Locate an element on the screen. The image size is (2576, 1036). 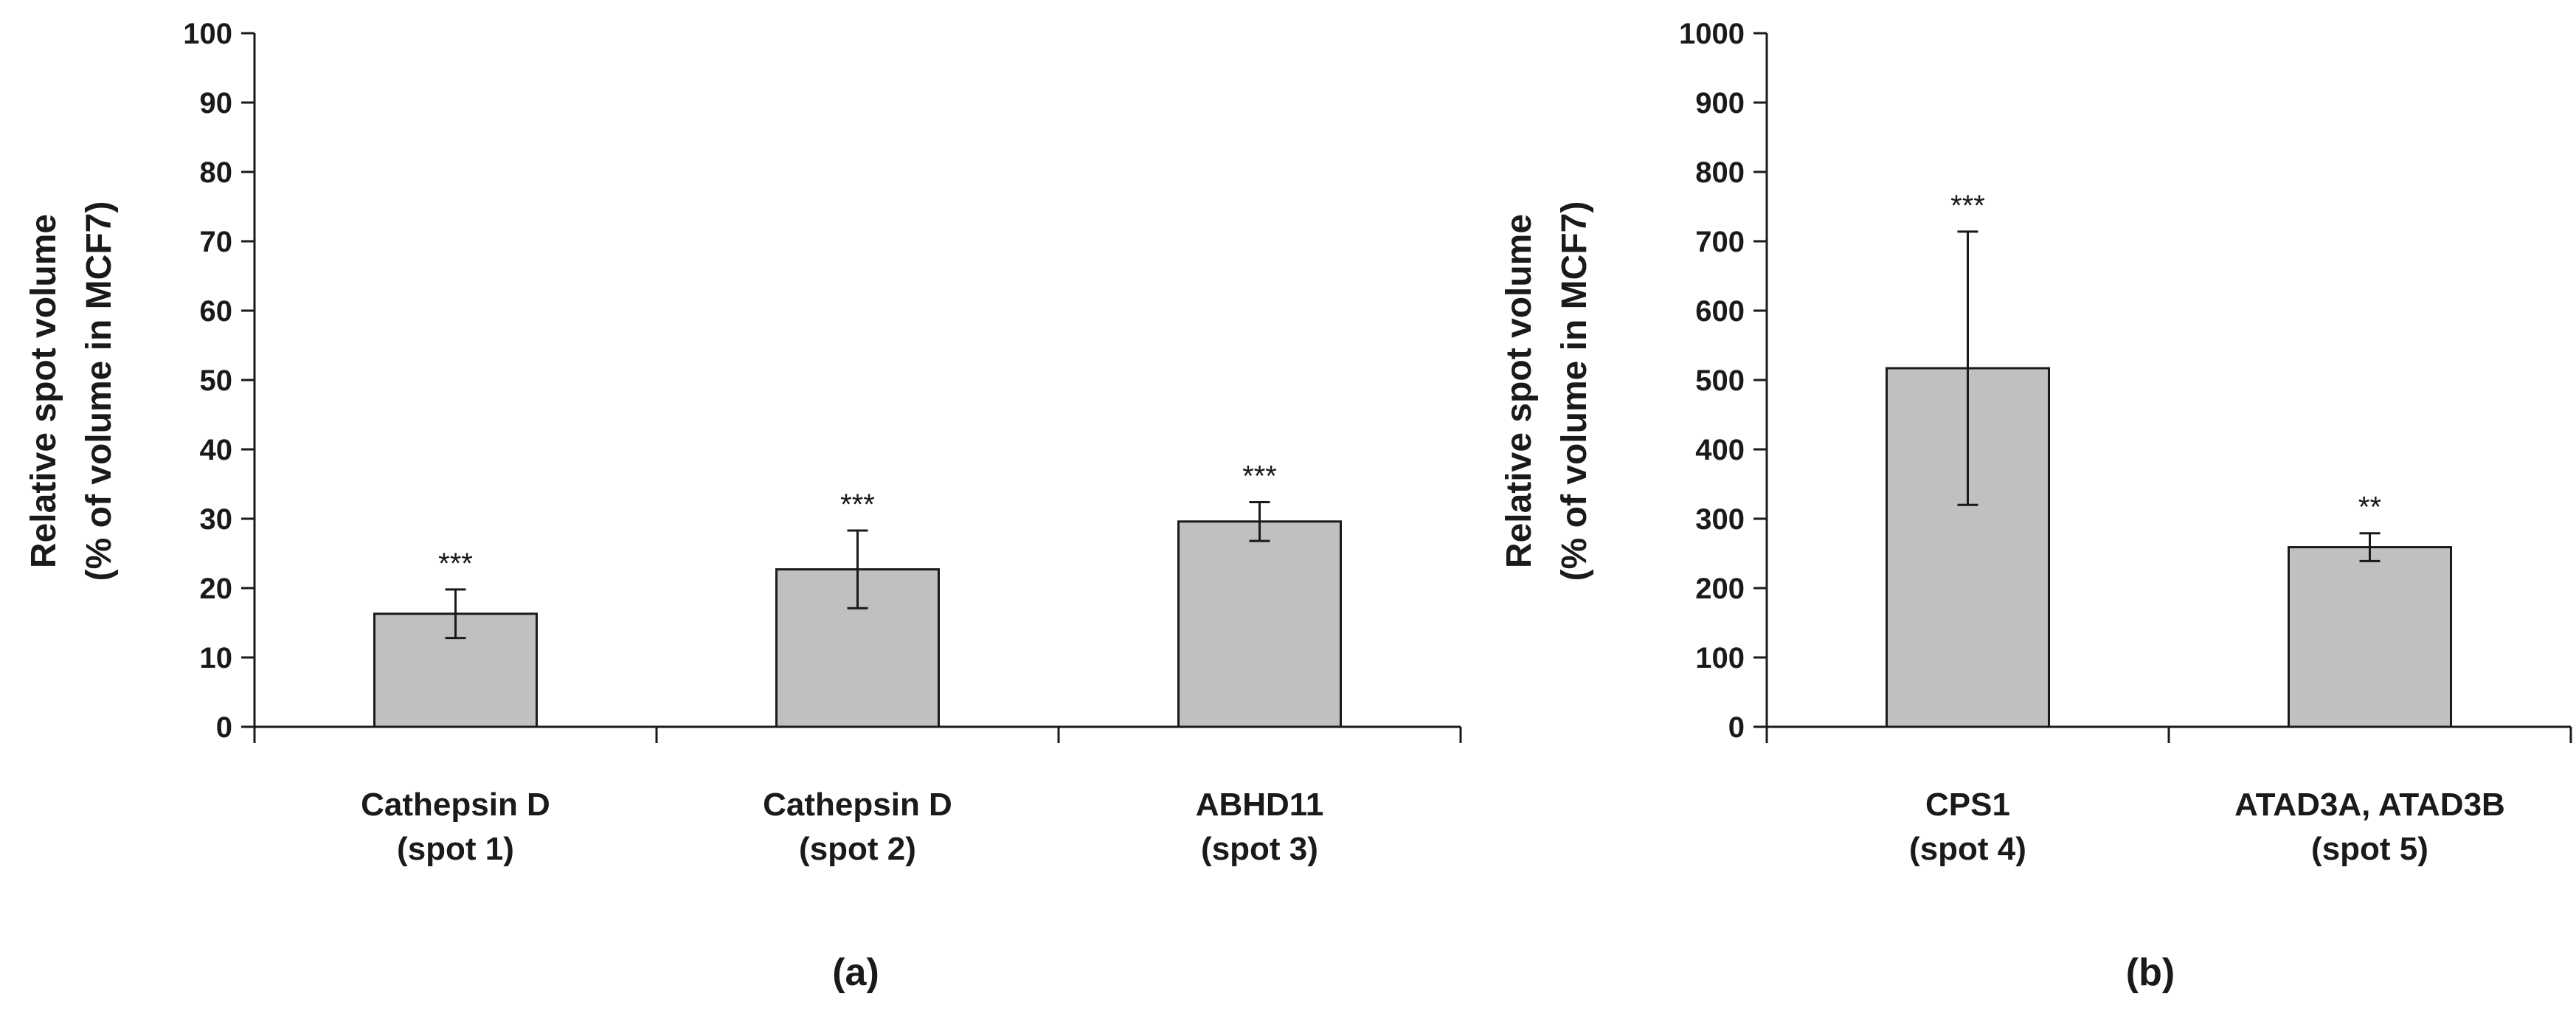
panel-label: (b) is located at coordinates (2151, 972).